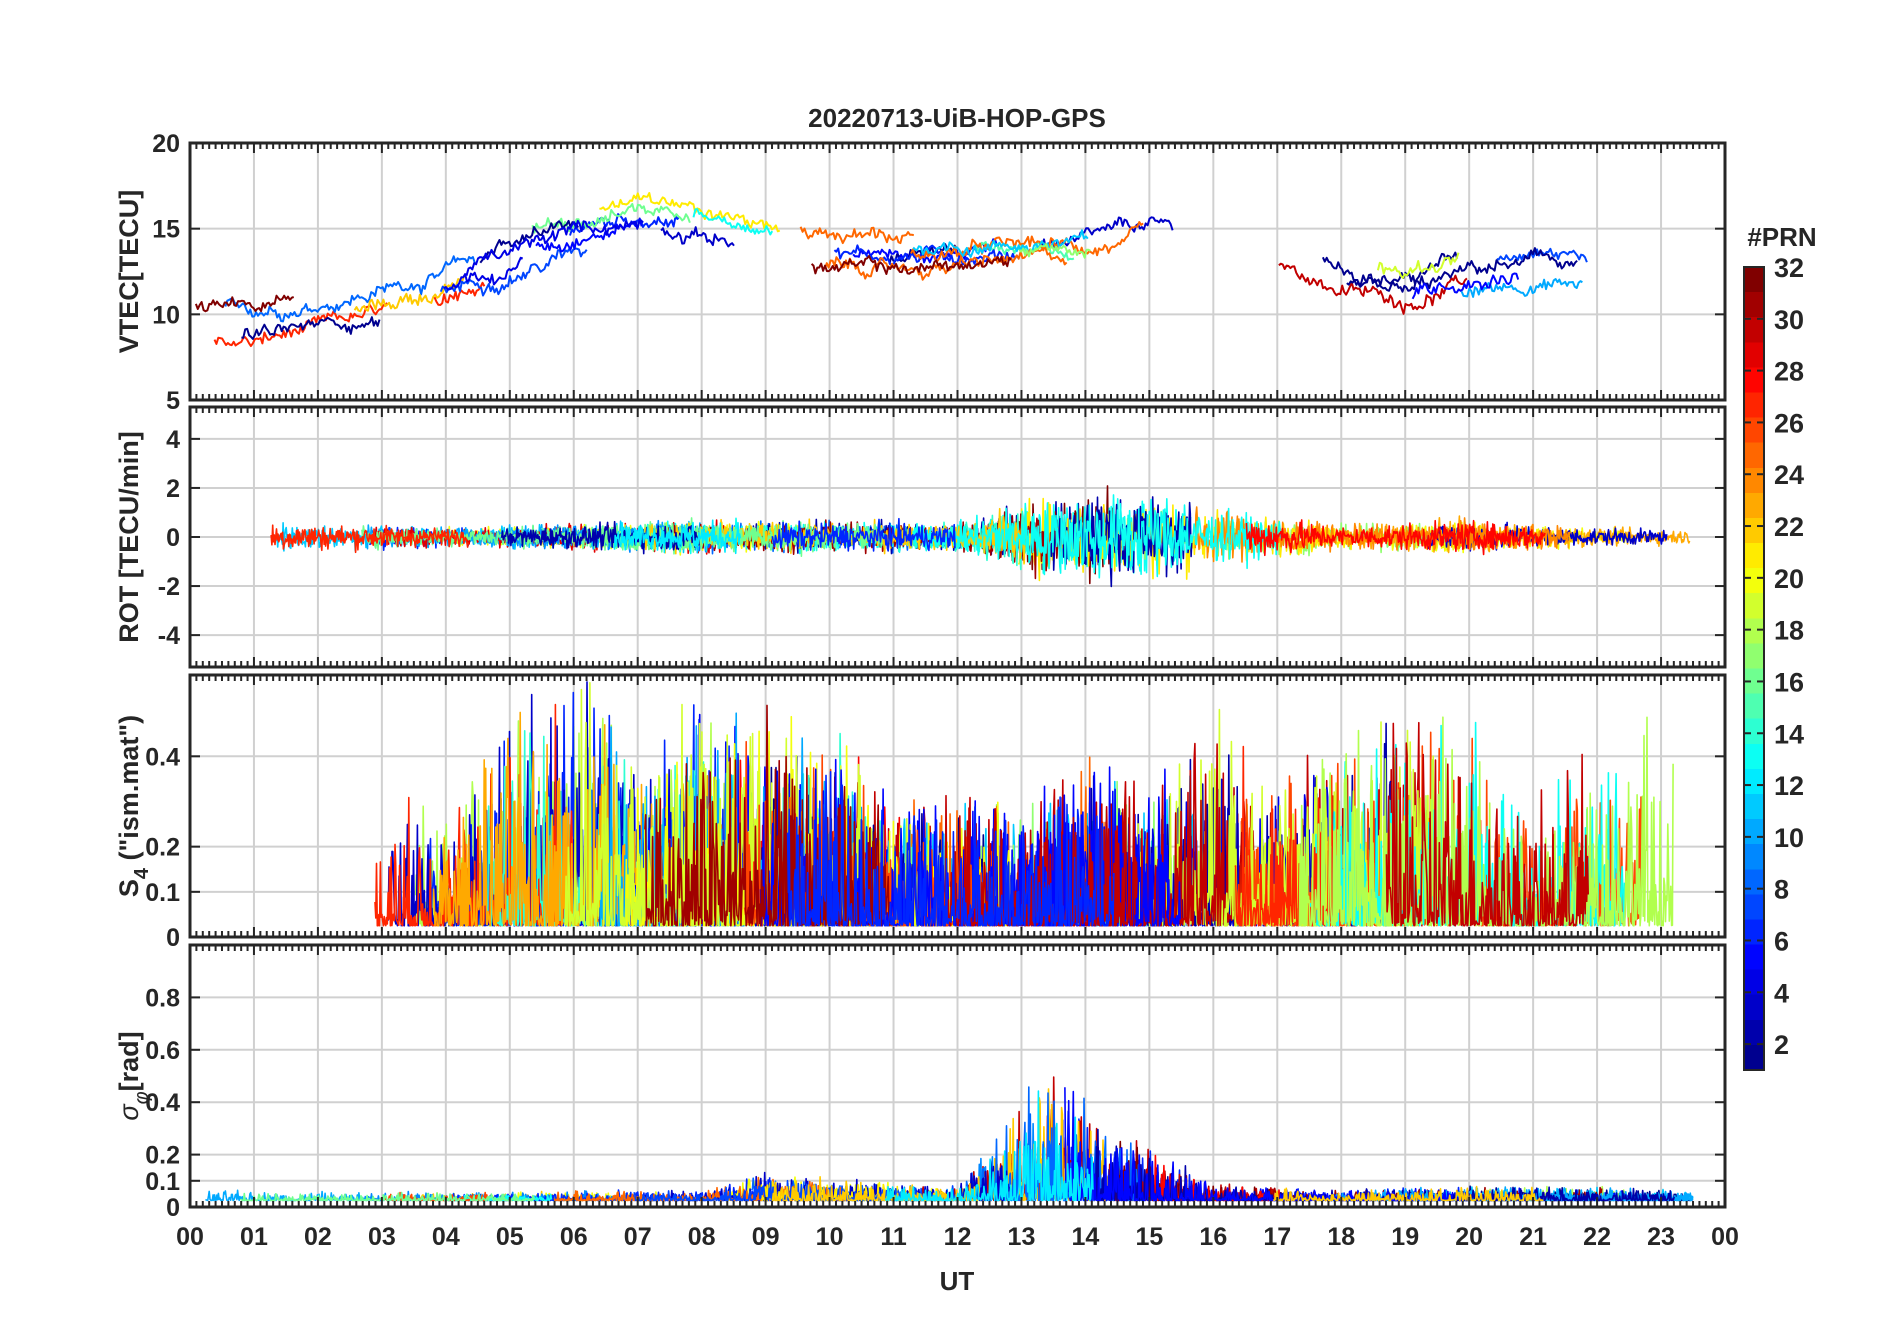  Describe the element at coordinates (382, 1237) in the screenshot. I see `x-tick-label: 03` at that location.